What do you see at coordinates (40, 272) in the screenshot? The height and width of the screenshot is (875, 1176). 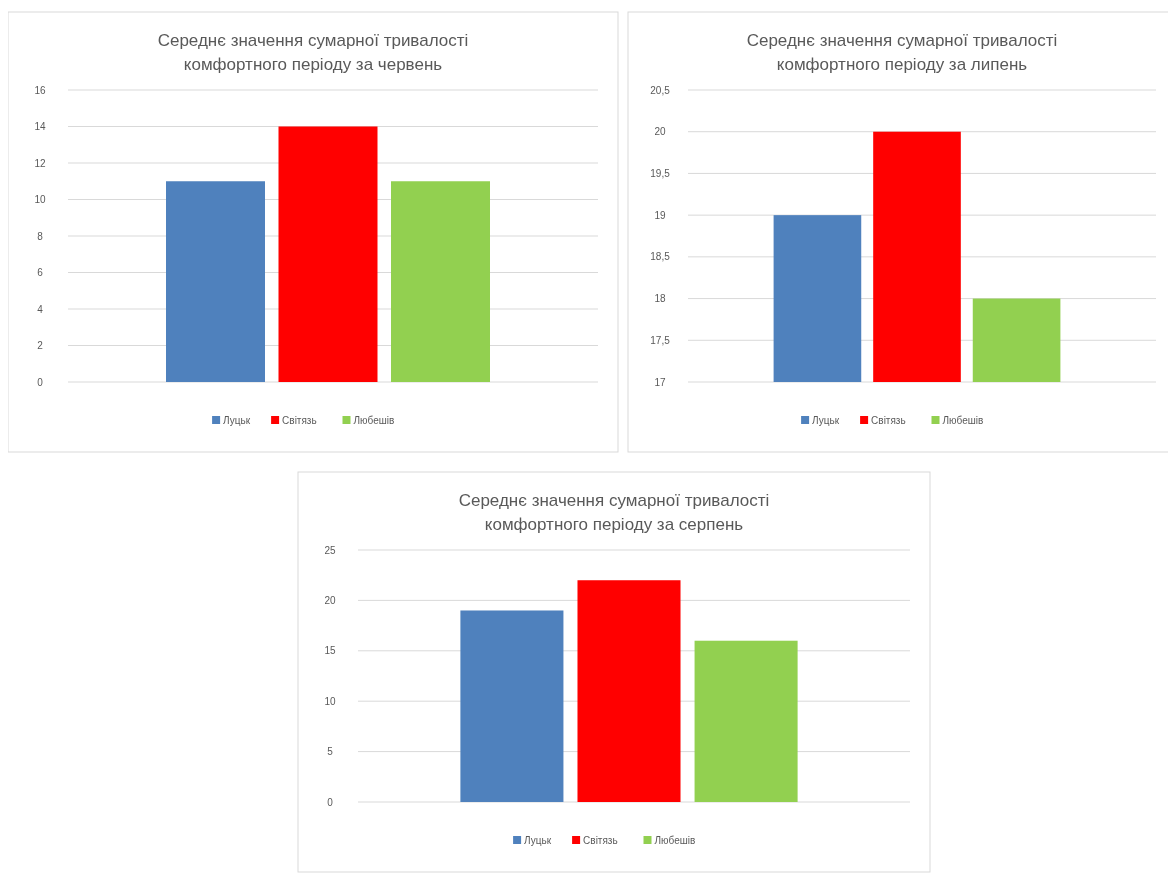 I see `y-tick-label: 6` at bounding box center [40, 272].